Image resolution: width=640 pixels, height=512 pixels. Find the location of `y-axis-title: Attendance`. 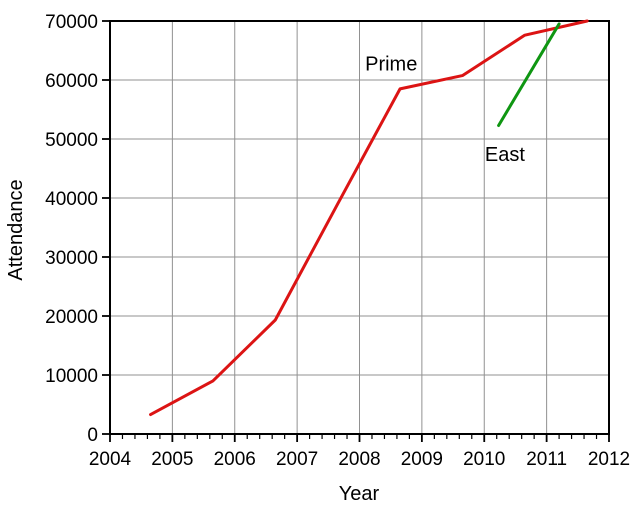

y-axis-title: Attendance is located at coordinates (16, 229).